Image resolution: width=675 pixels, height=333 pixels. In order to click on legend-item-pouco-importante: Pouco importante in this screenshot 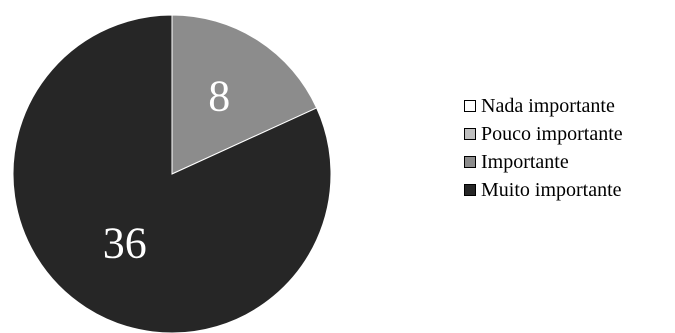, I will do `click(543, 134)`.